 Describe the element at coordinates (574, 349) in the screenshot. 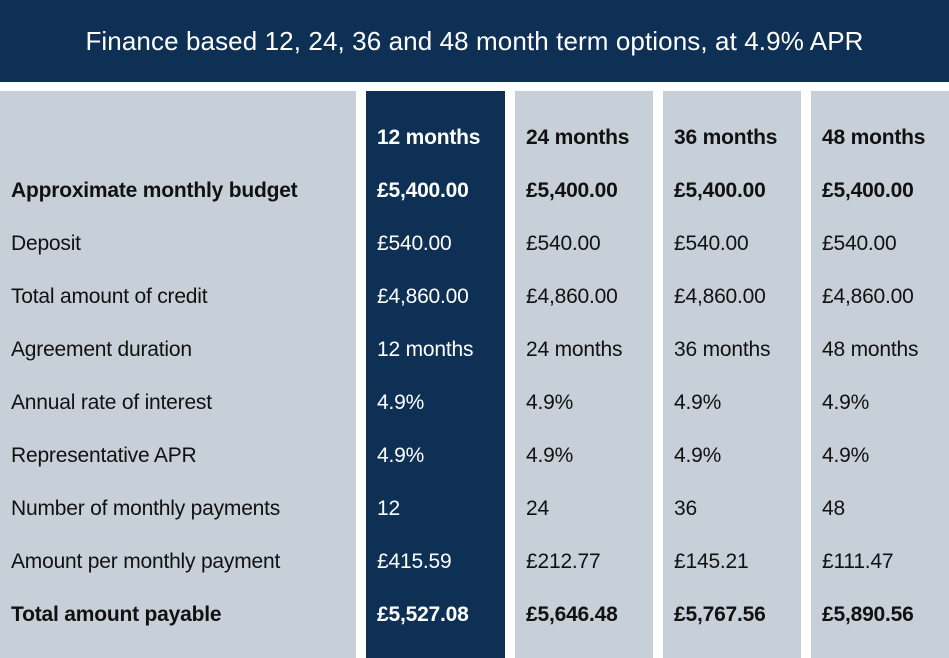

I see `table-cell: 24 months` at that location.